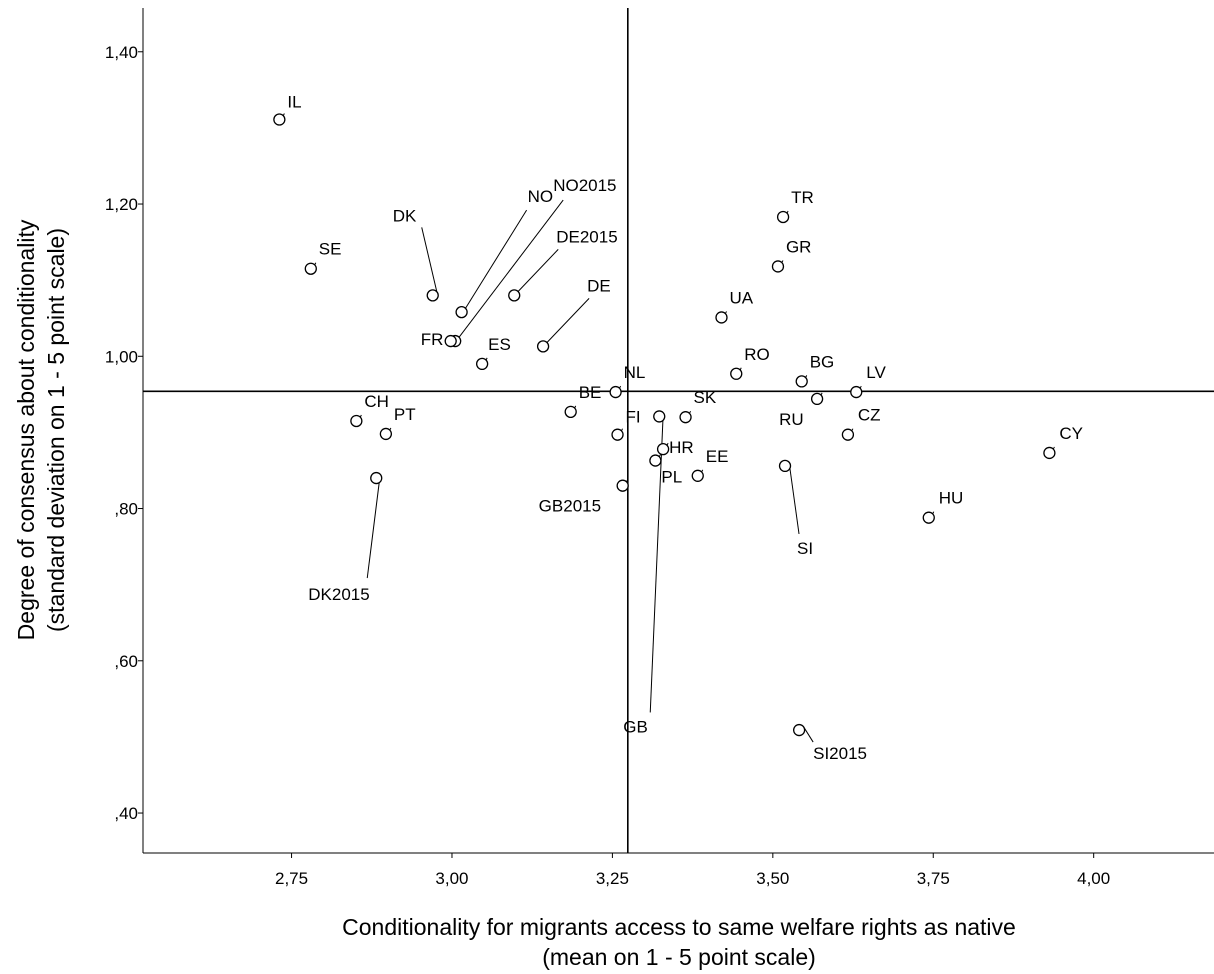 Image resolution: width=1214 pixels, height=974 pixels. I want to click on point-label: CY, so click(1071, 433).